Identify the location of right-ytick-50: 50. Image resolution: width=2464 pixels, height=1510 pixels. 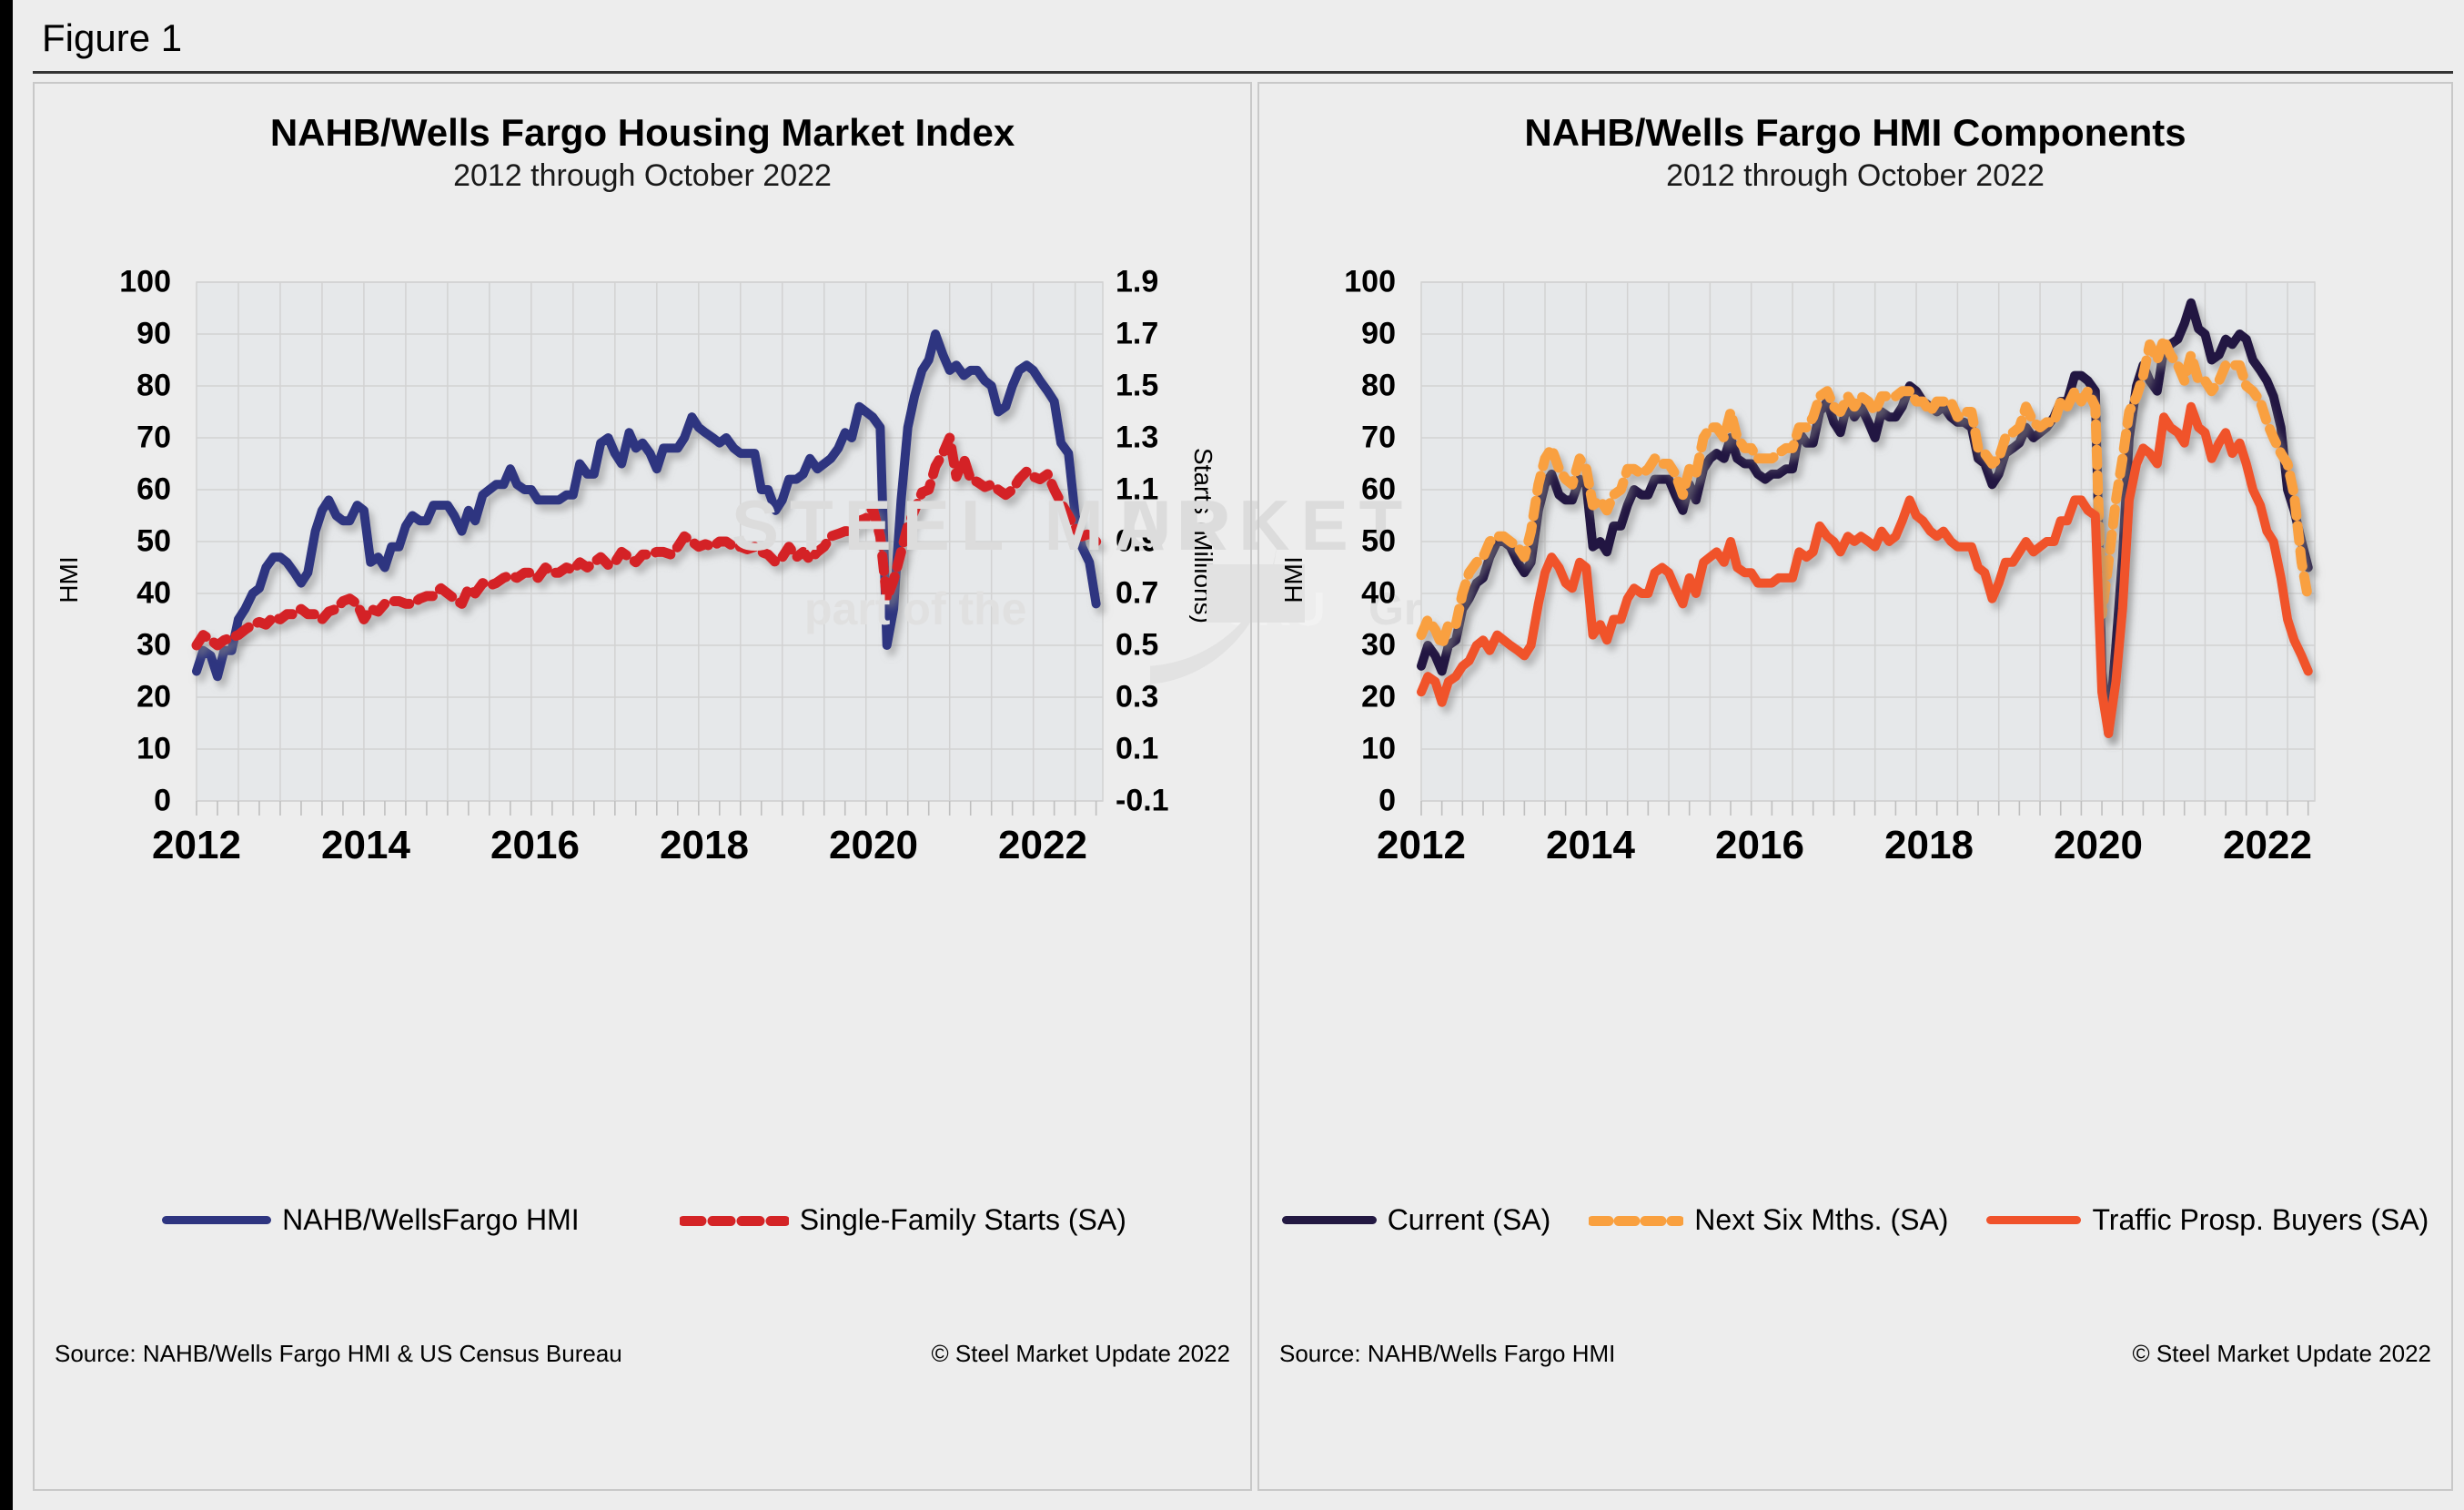
(1378, 541).